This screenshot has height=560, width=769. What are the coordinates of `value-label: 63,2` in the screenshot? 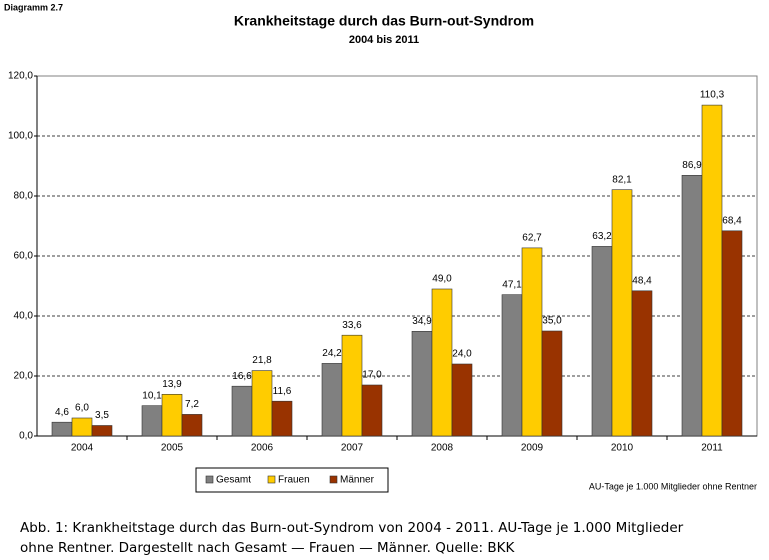 It's located at (602, 236).